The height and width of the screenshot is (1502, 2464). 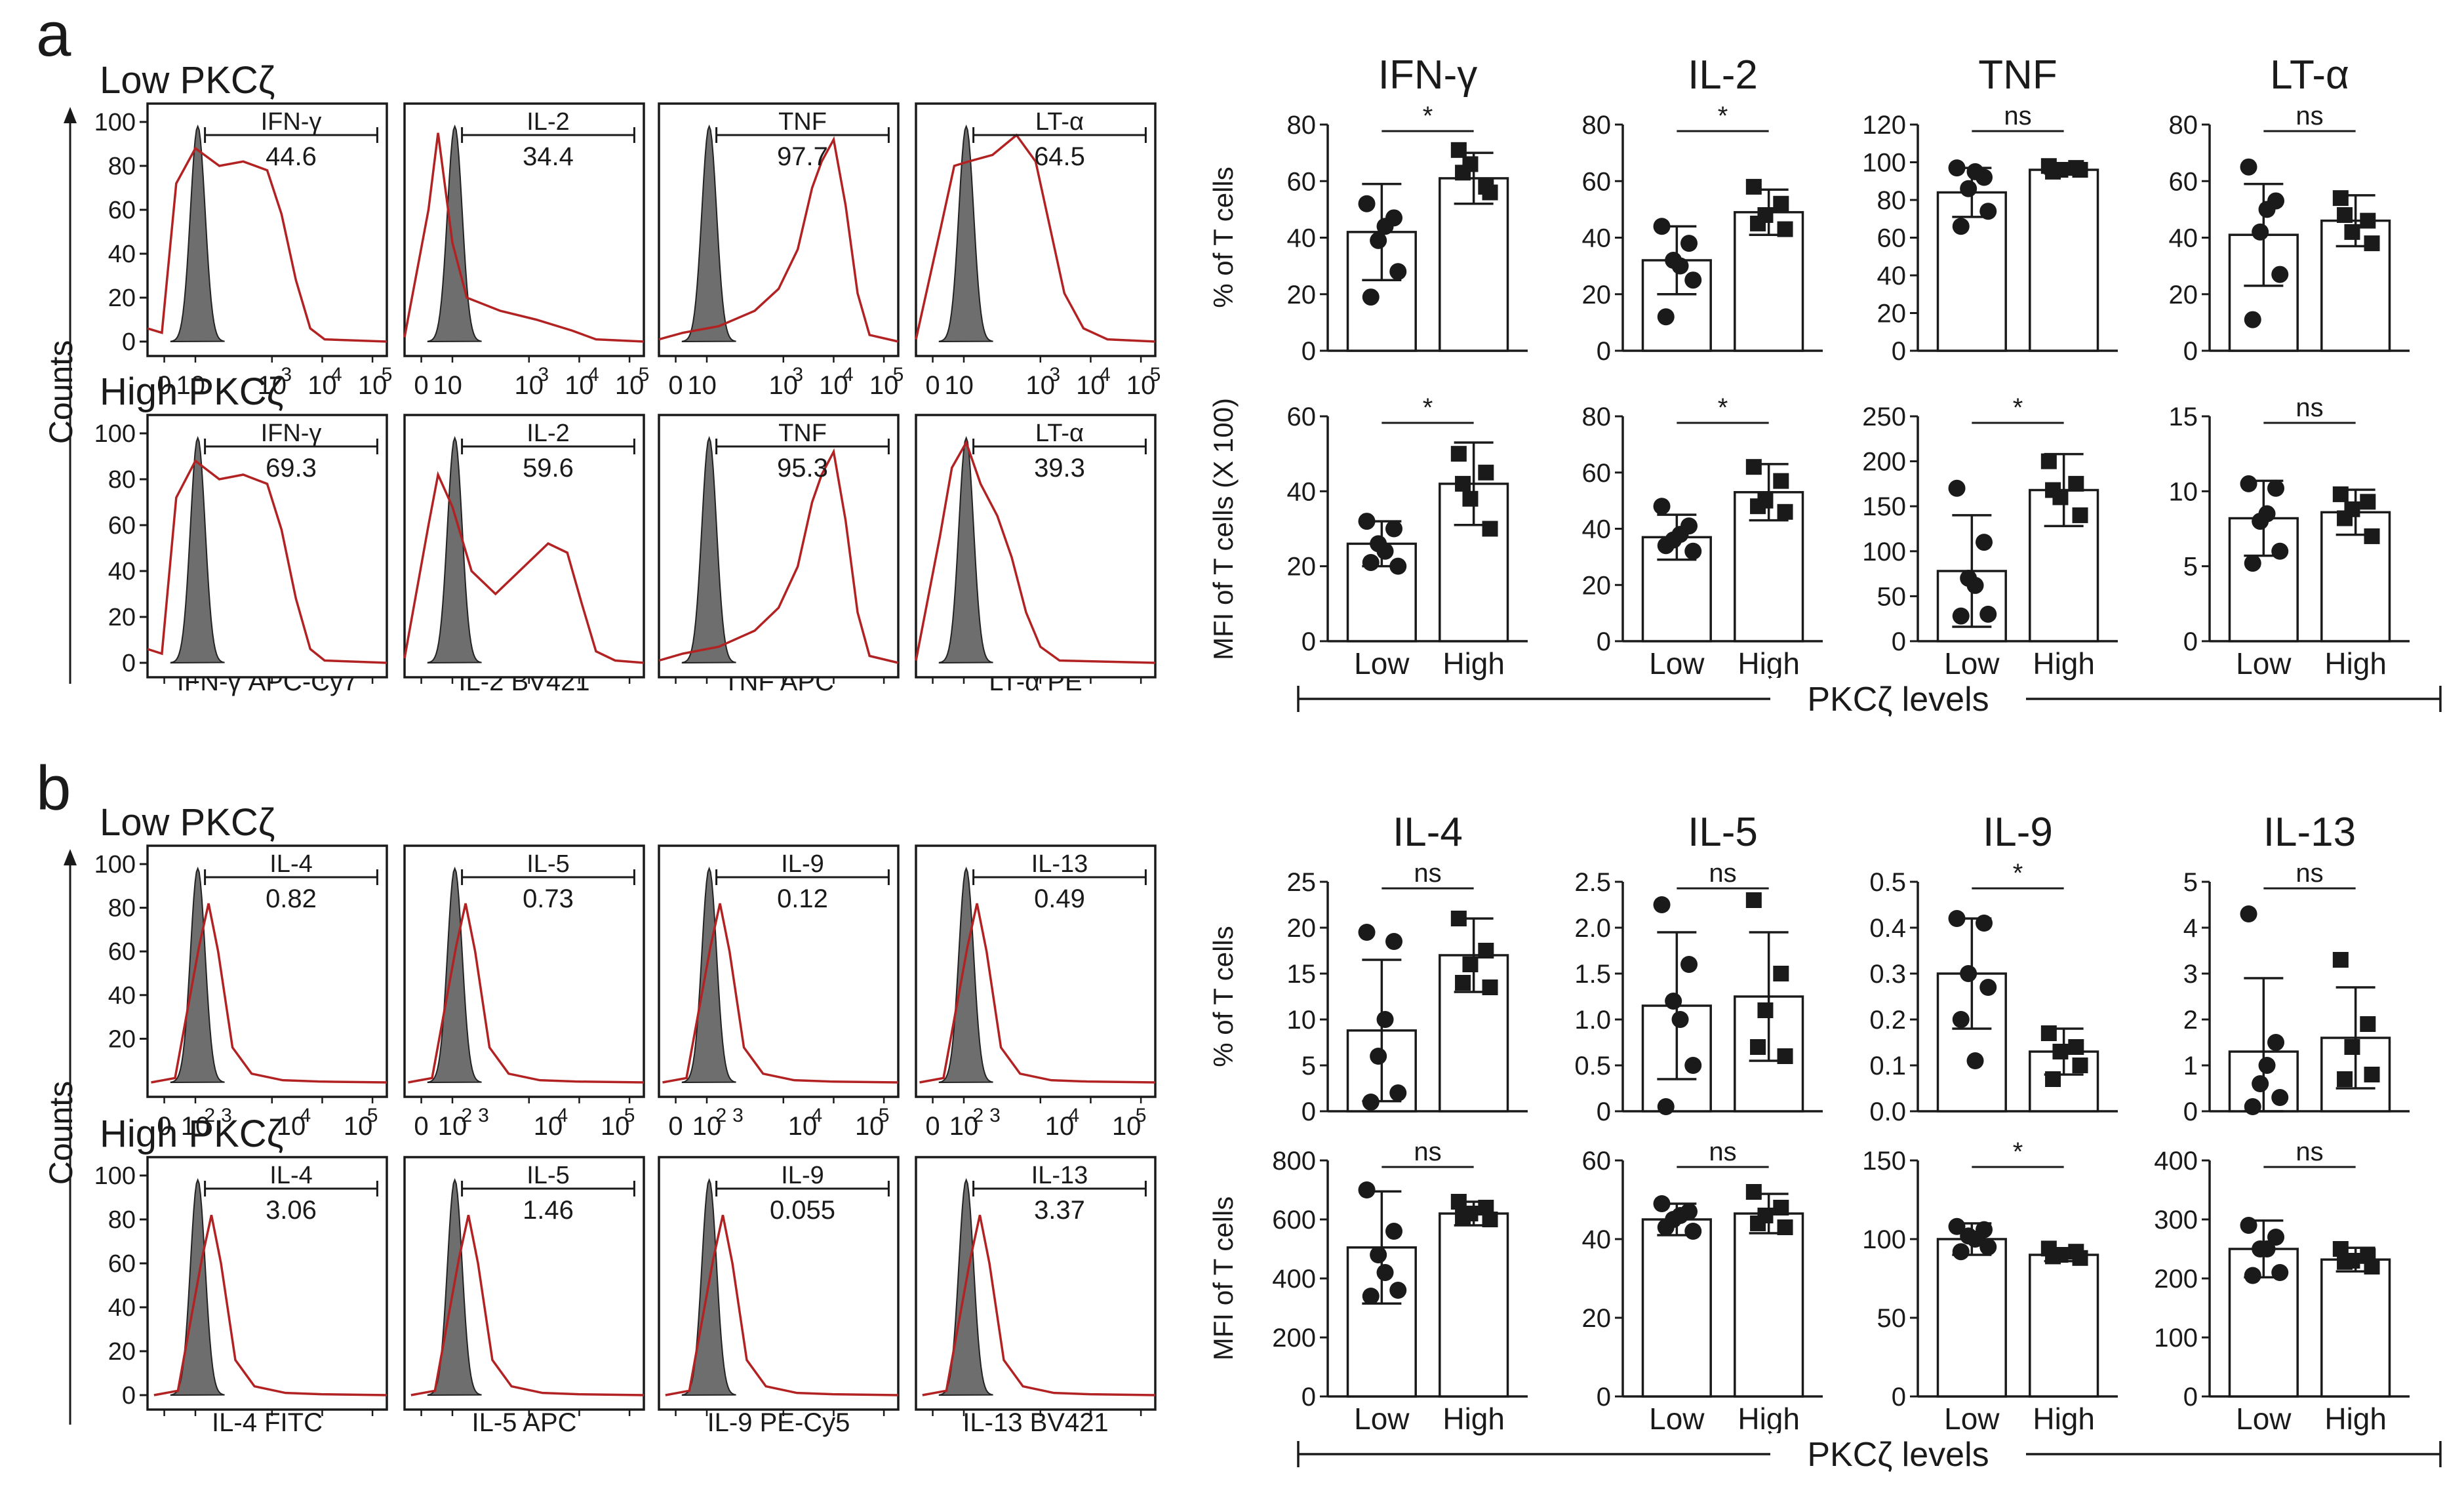 I want to click on gate-percent-value: 3.06, so click(x=291, y=1210).